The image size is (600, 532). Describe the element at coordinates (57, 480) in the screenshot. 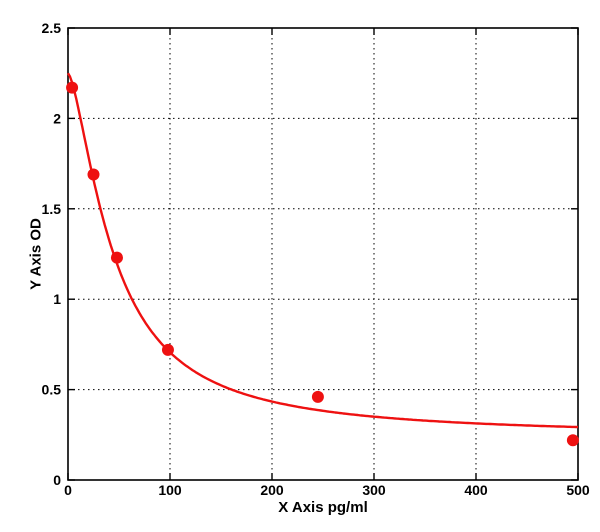

I see `y-tick-label: 0` at that location.